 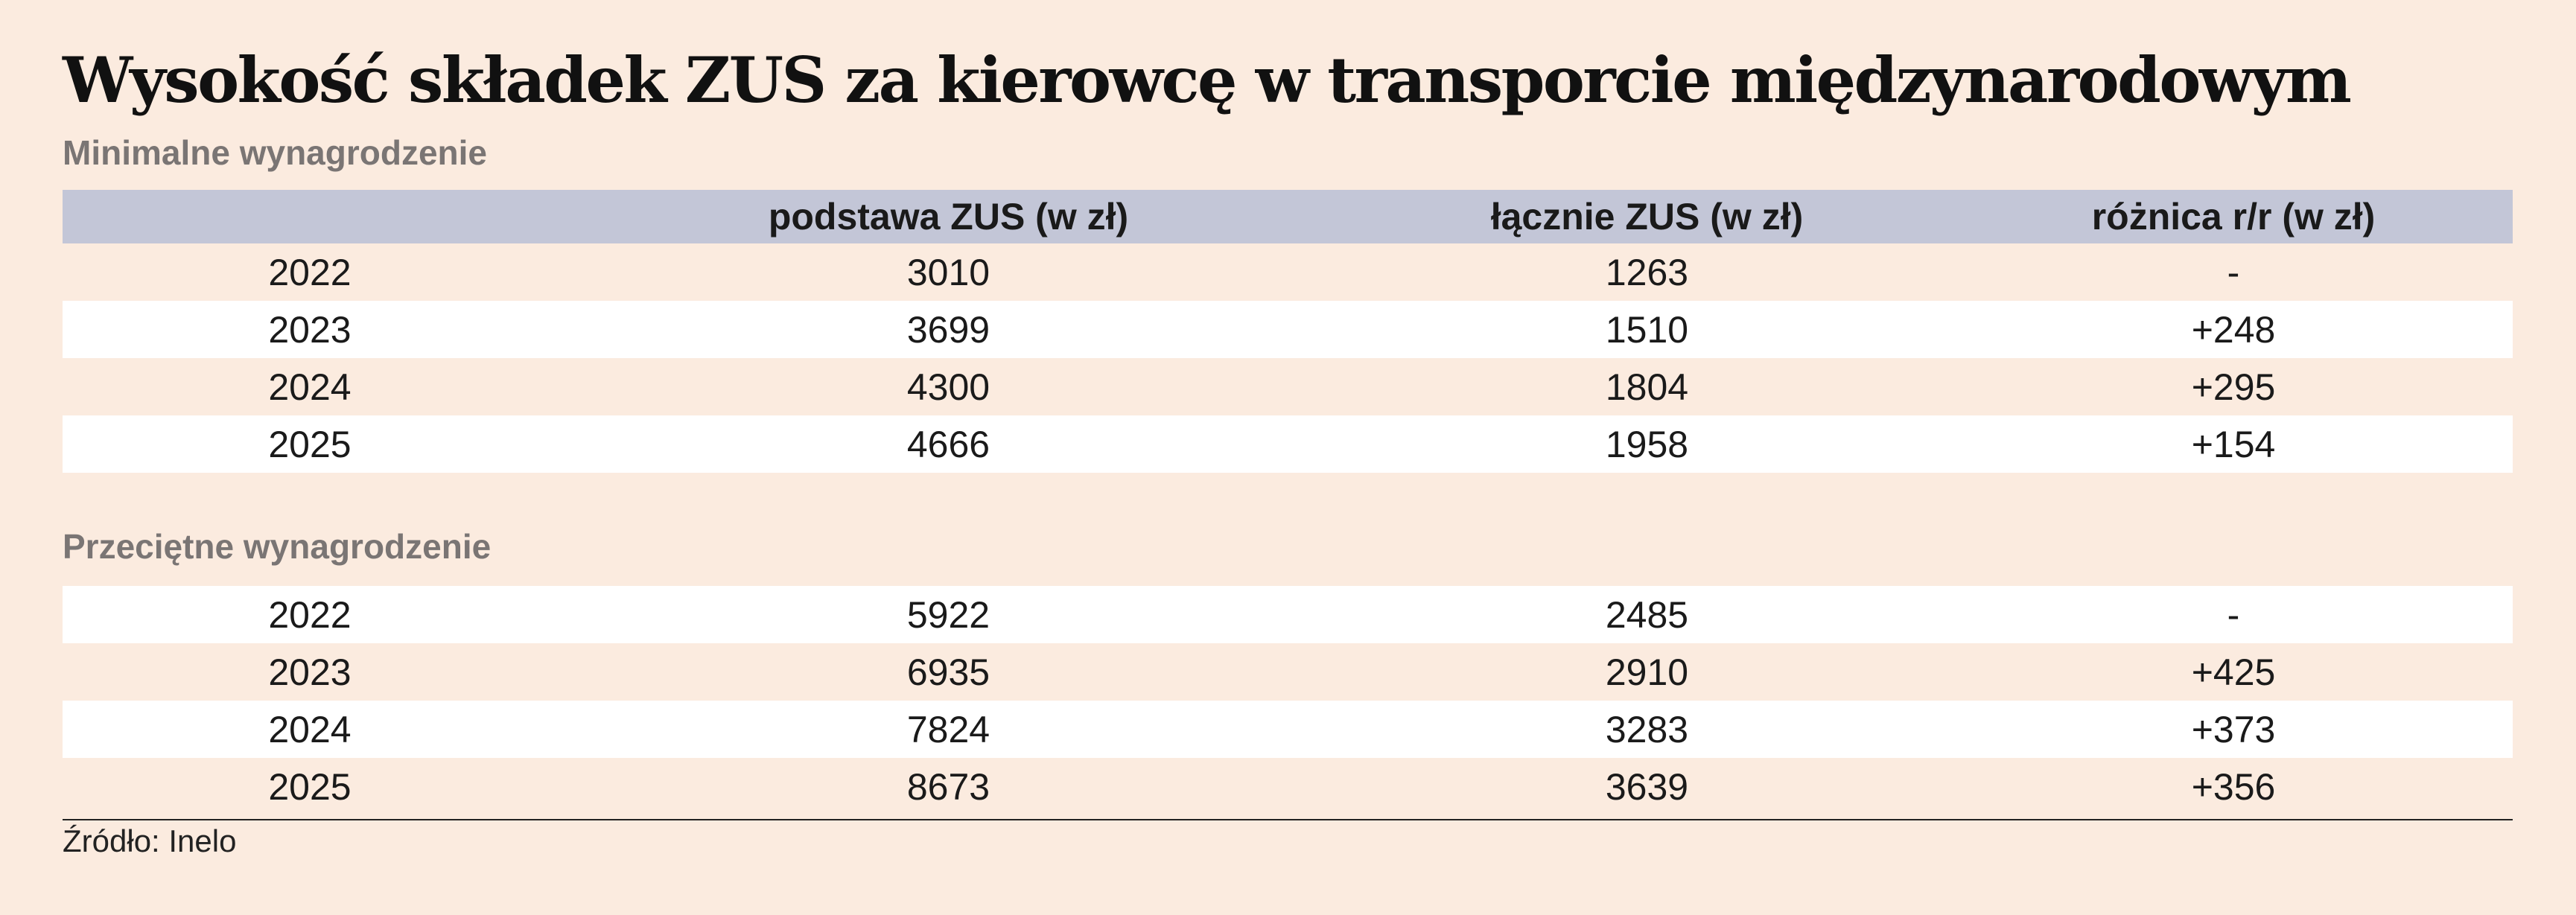 I want to click on cell-base: 7824, so click(x=948, y=729).